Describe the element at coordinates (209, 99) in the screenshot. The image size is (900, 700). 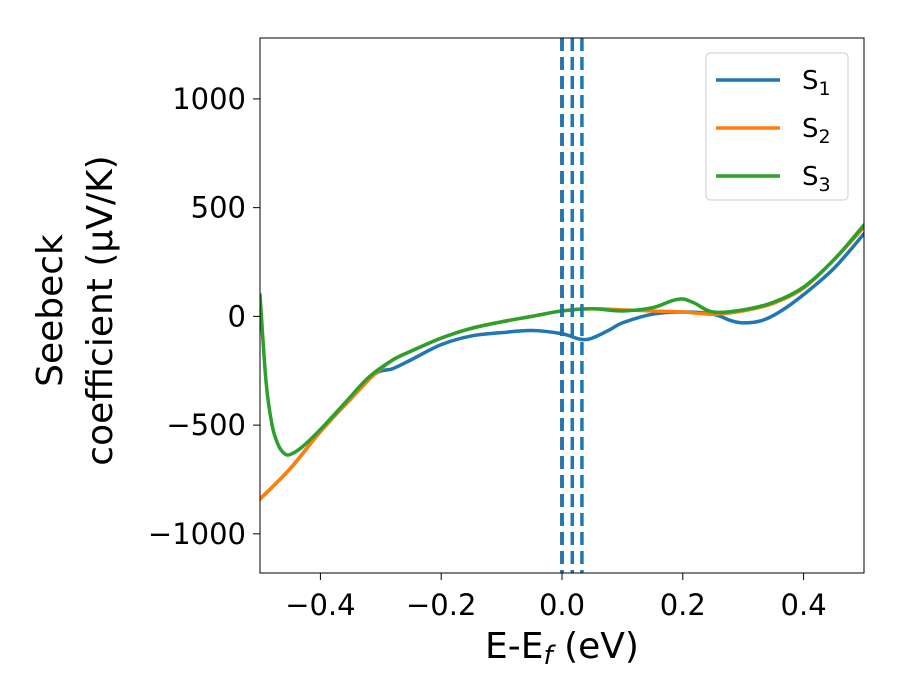
I see `y-tick-label: 1000` at that location.